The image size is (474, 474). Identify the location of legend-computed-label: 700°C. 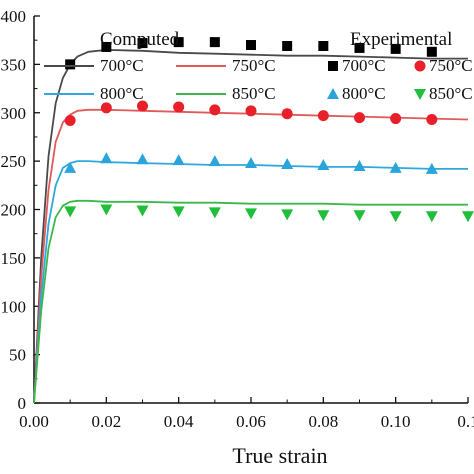
(122, 65).